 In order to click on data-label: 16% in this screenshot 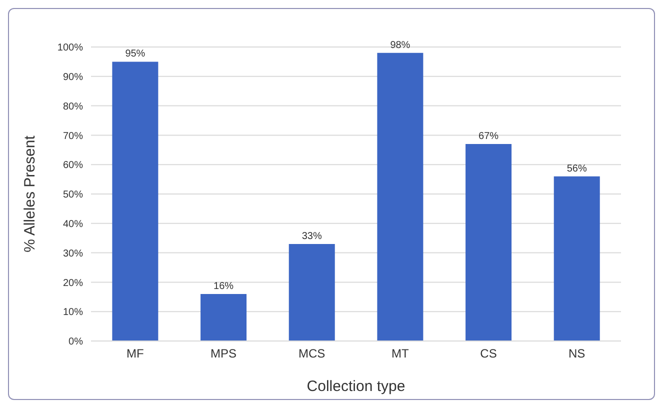, I will do `click(224, 286)`.